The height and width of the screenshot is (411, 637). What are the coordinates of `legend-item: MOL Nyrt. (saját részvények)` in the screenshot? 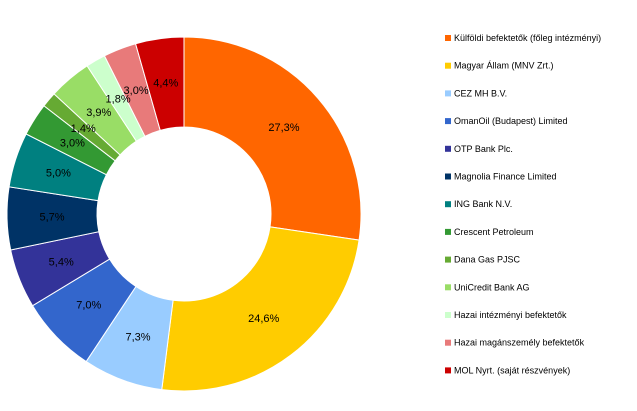 It's located at (507, 370).